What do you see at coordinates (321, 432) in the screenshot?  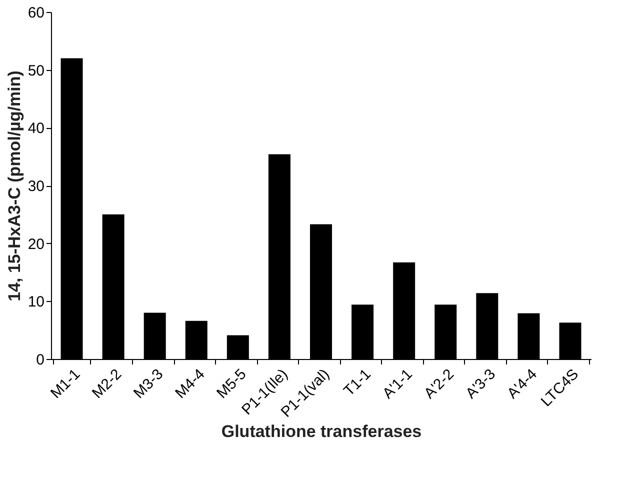 I see `x-axis-title: Glutathione transferases` at bounding box center [321, 432].